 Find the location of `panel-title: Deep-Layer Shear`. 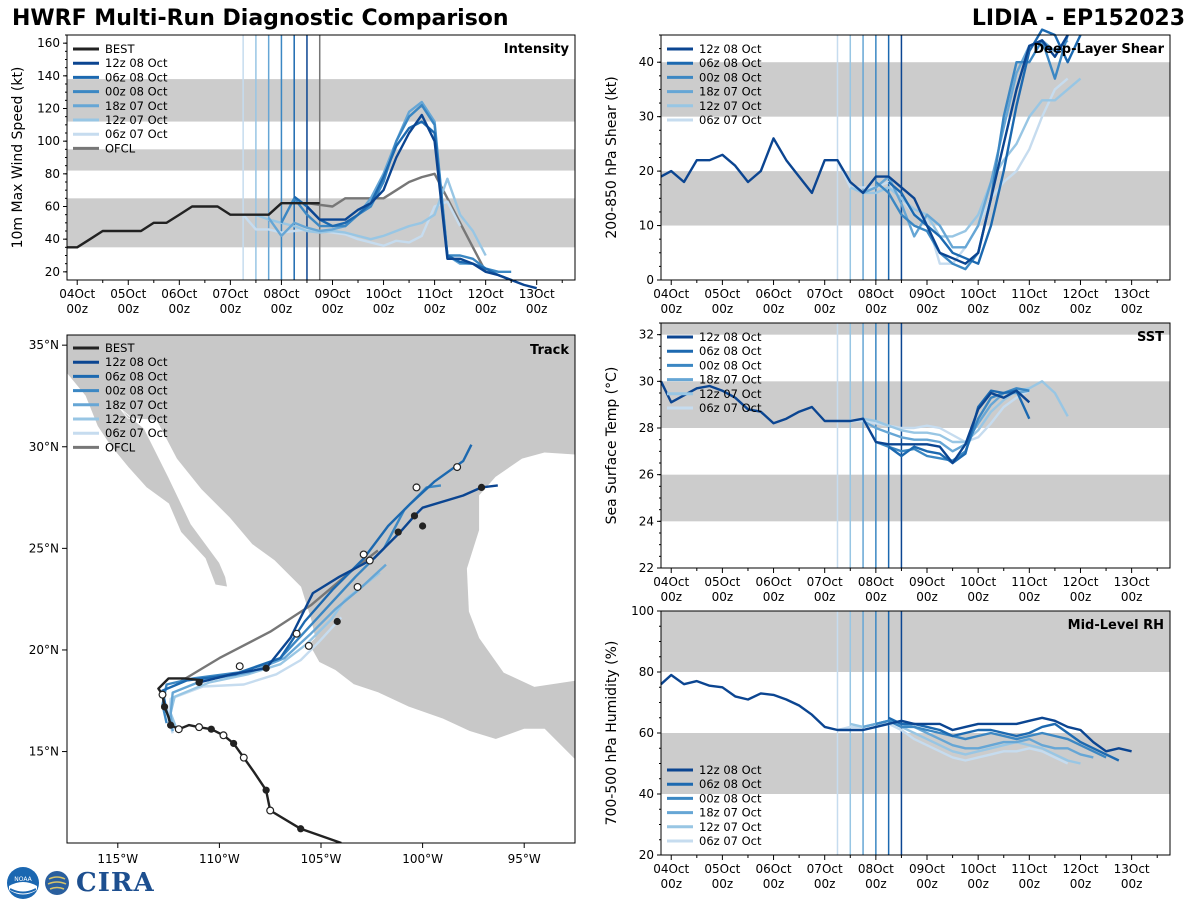

panel-title: Deep-Layer Shear is located at coordinates (1098, 49).